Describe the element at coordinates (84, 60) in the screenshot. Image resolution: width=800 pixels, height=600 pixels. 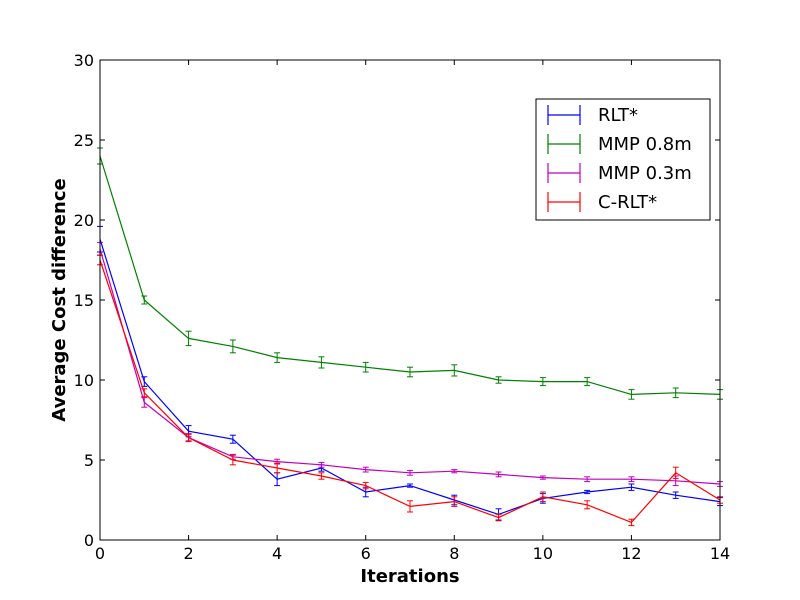
I see `y-tick-label: 30` at that location.